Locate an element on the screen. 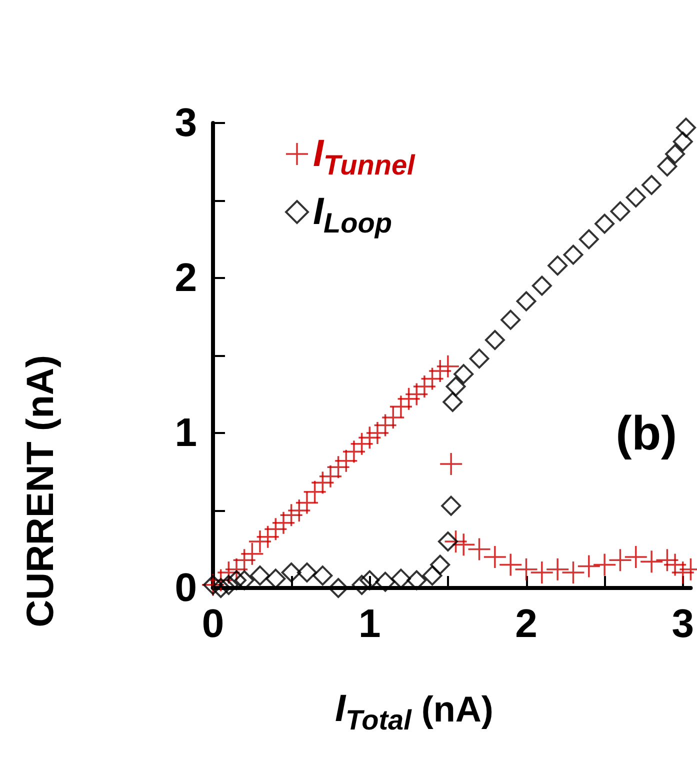  x-tick-label: 2 is located at coordinates (526, 624).